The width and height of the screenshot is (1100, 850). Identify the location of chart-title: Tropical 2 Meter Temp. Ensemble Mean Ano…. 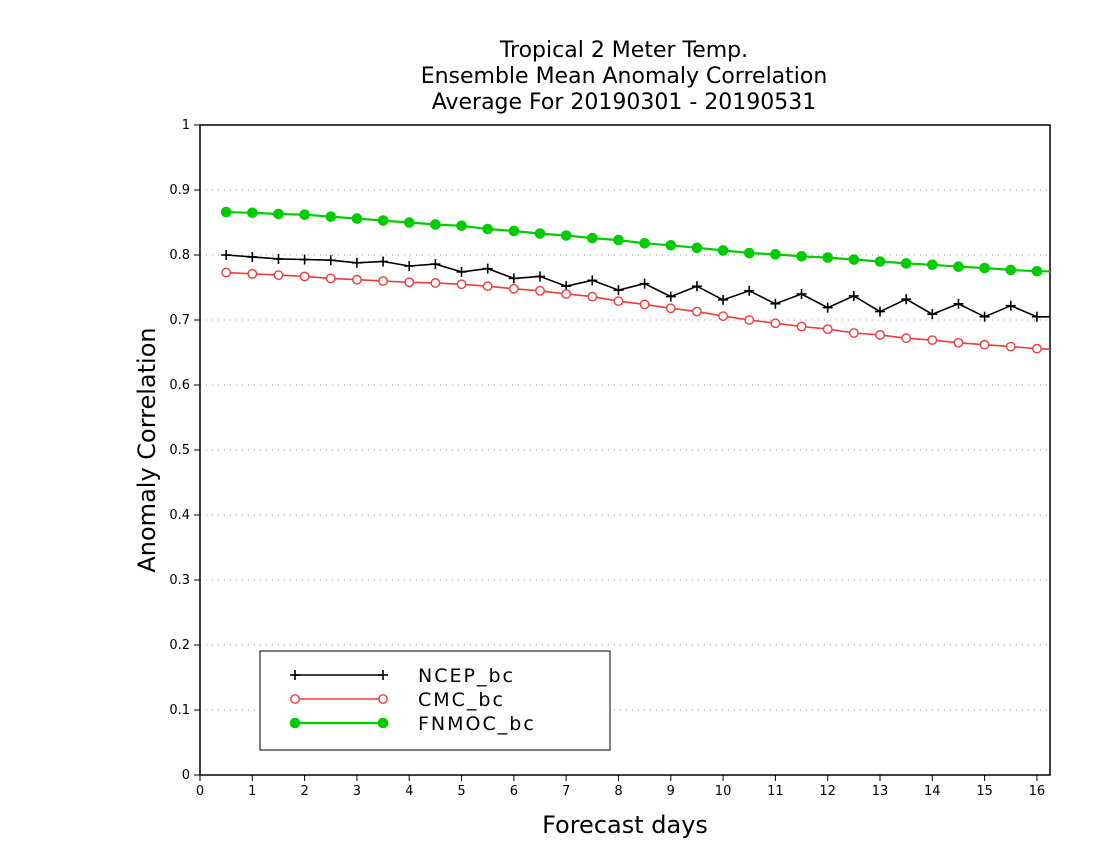
(624, 76).